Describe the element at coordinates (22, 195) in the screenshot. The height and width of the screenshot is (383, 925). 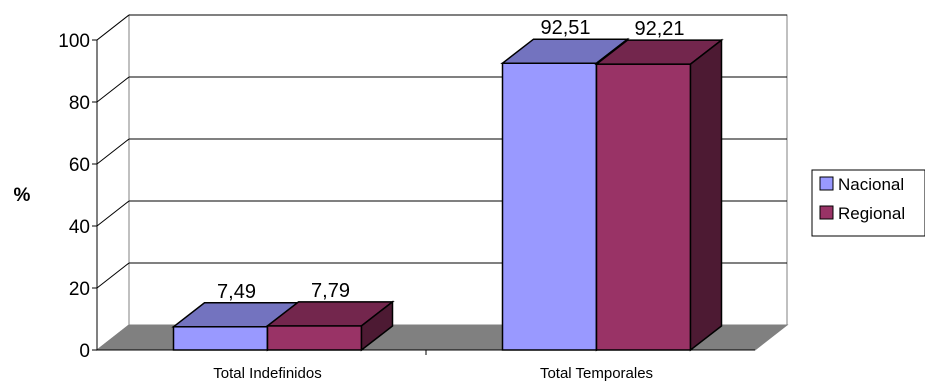
I see `y-axis-label: %` at that location.